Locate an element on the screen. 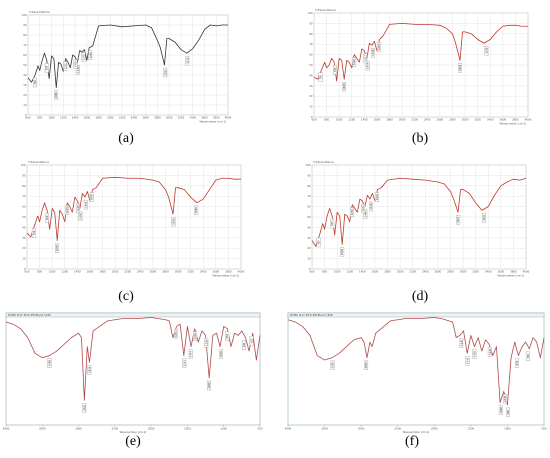 The image size is (550, 458). peak-label-text: 3340 is located at coordinates (486, 50).